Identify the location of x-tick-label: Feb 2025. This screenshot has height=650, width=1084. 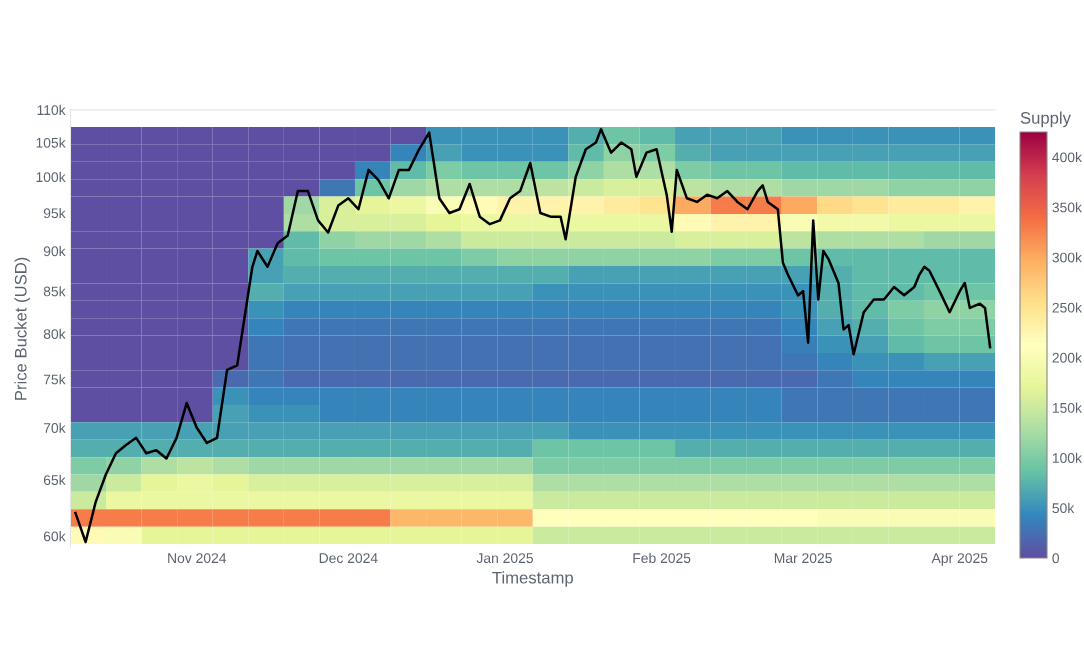
(662, 558).